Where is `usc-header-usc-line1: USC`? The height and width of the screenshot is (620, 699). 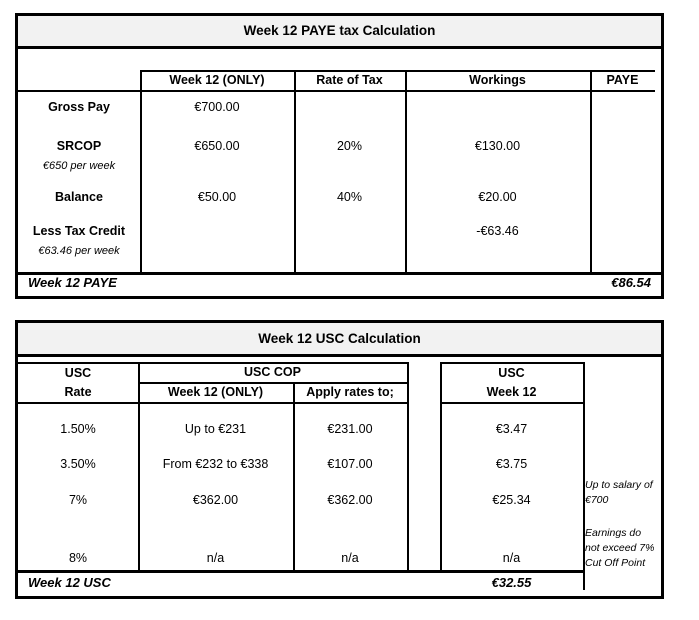 usc-header-usc-line1: USC is located at coordinates (511, 373).